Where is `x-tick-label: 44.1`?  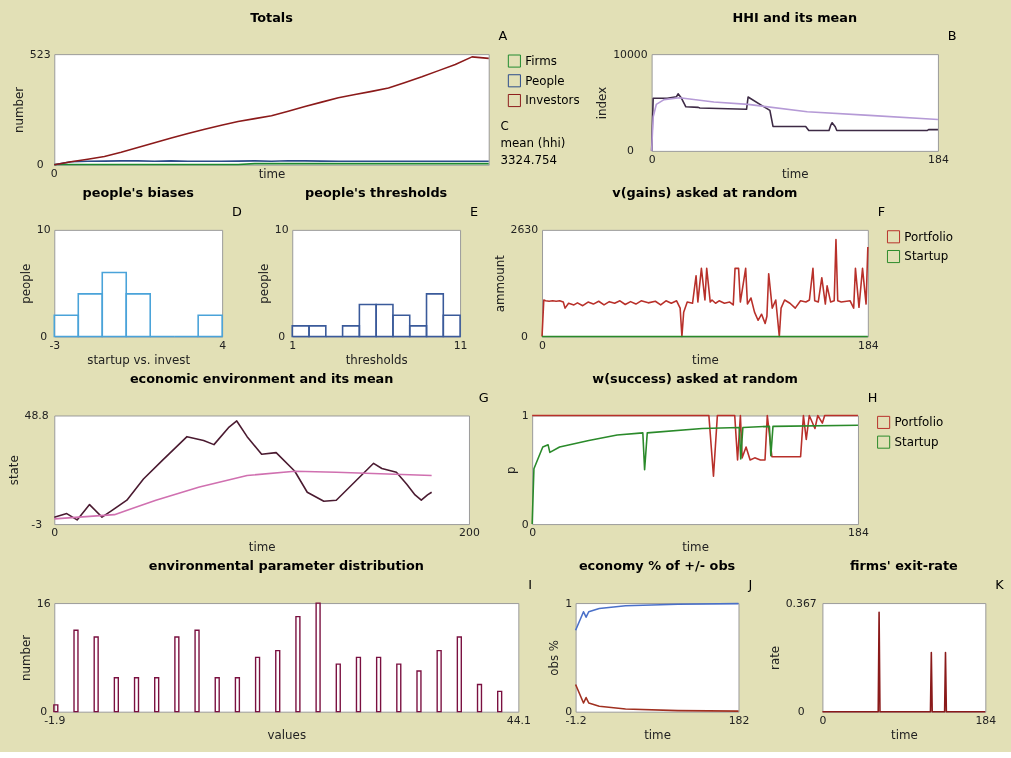 x-tick-label: 44.1 is located at coordinates (518, 721).